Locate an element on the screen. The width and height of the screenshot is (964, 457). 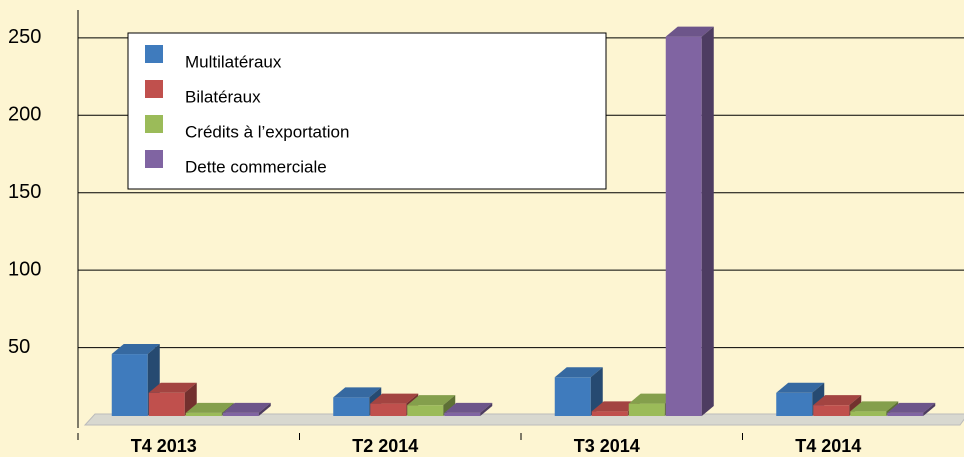
legend-label: Multilatéraux is located at coordinates (233, 61).